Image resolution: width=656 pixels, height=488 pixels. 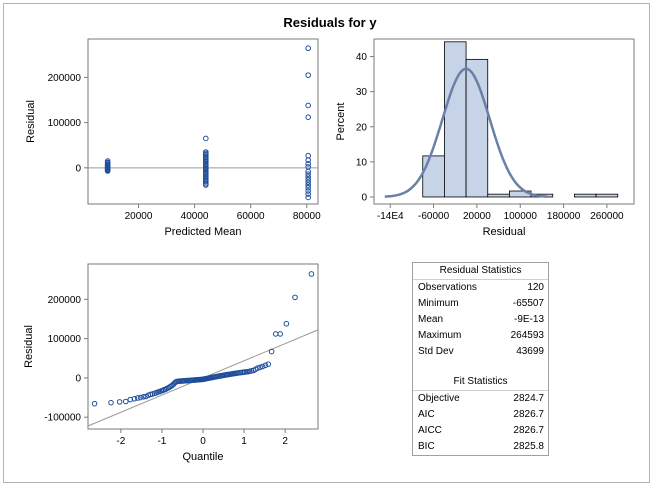 I want to click on residual-statistics-heading: Residual Statistics, so click(x=480, y=270).